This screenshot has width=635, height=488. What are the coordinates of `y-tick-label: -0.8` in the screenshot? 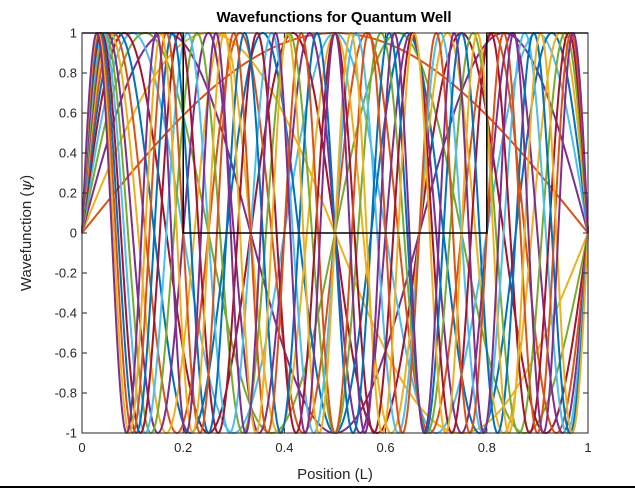 It's located at (66, 393).